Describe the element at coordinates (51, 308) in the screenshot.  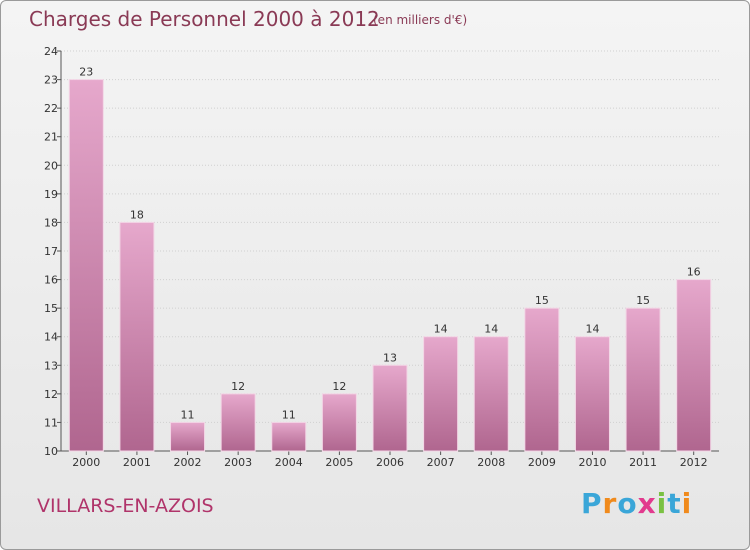
I see `y-tick-label: 15` at that location.